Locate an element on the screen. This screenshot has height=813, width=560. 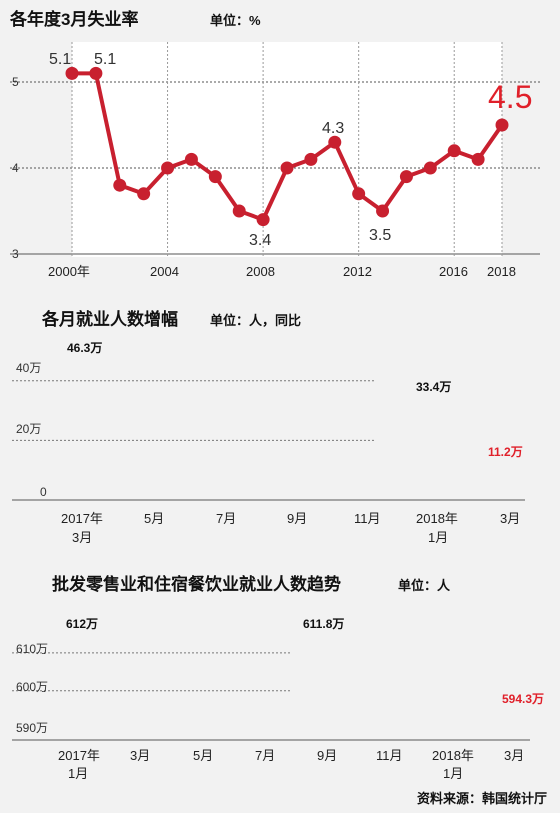
chart1-annotation: 3.5 is located at coordinates (380, 235).